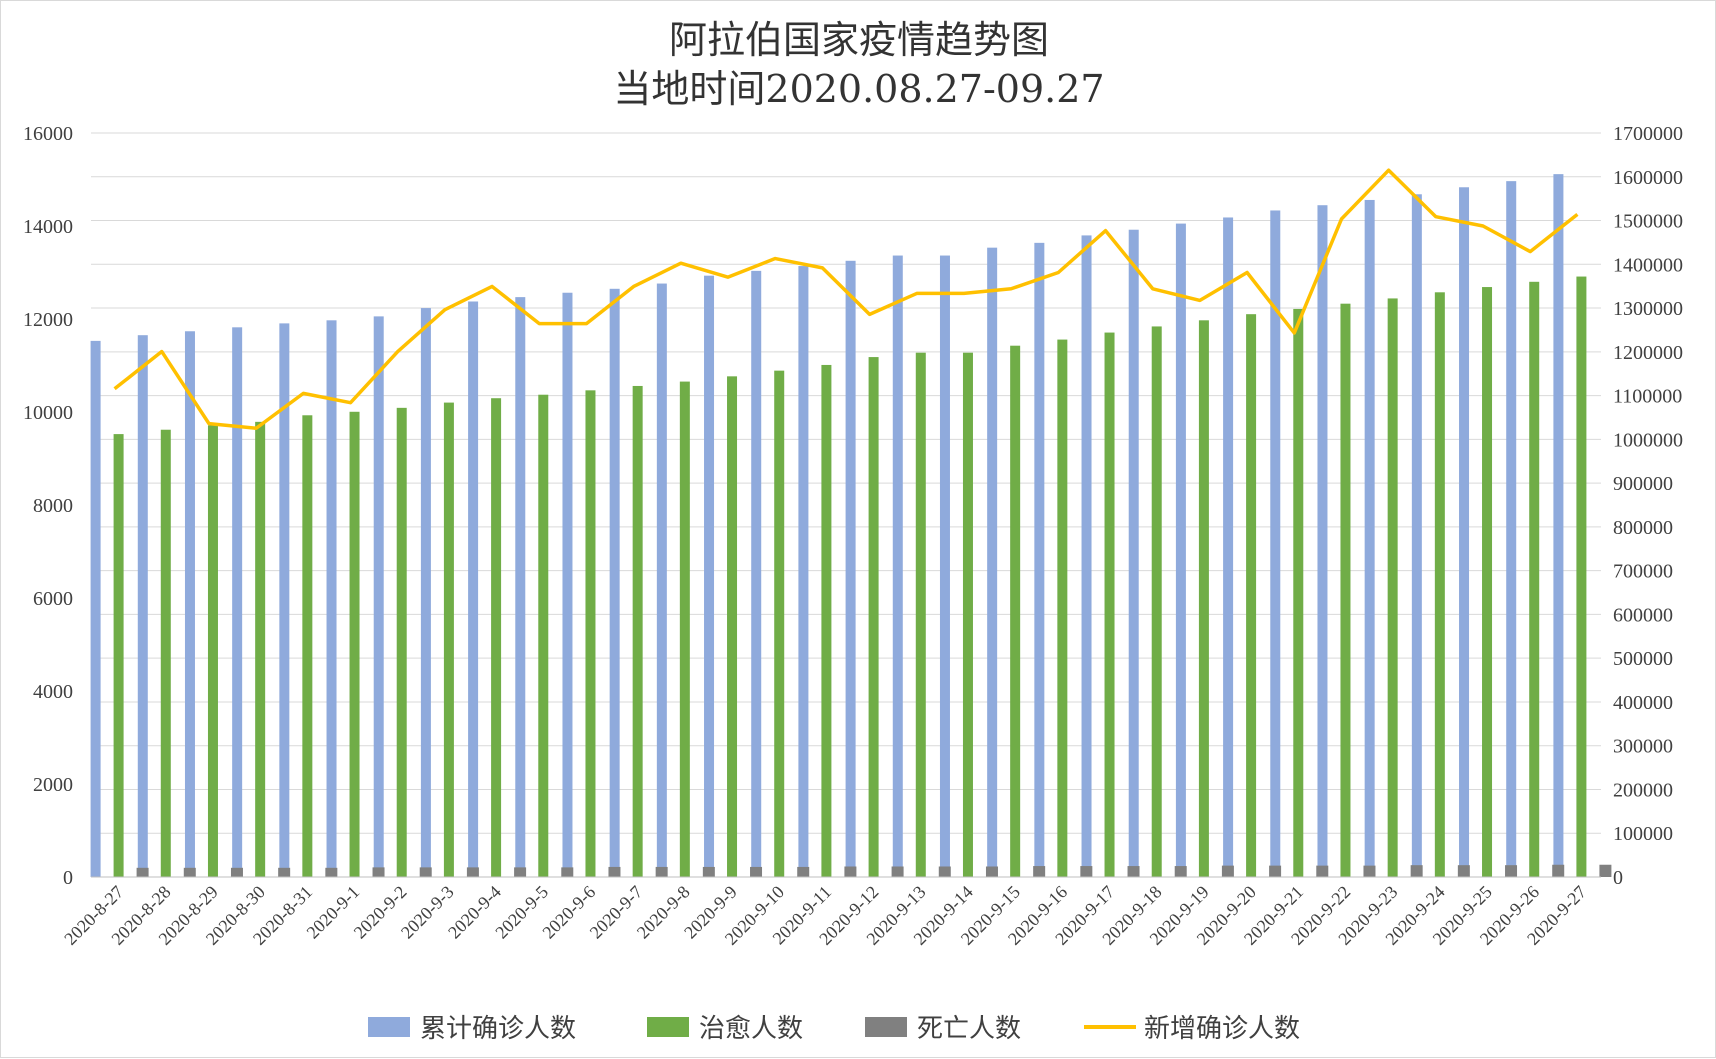  Describe the element at coordinates (48, 227) in the screenshot. I see `left-axis-tick-label: 14000` at that location.